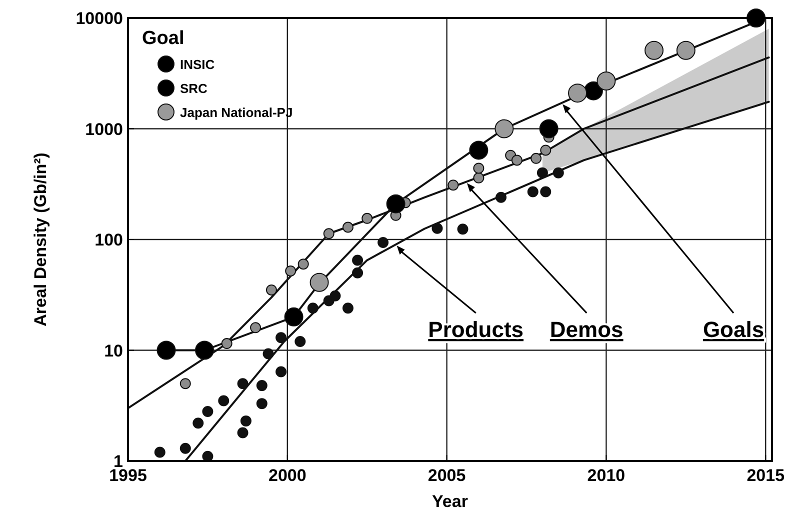 The width and height of the screenshot is (806, 523). I want to click on y-axis-title: Areal Density (Gb/in²), so click(40, 239).